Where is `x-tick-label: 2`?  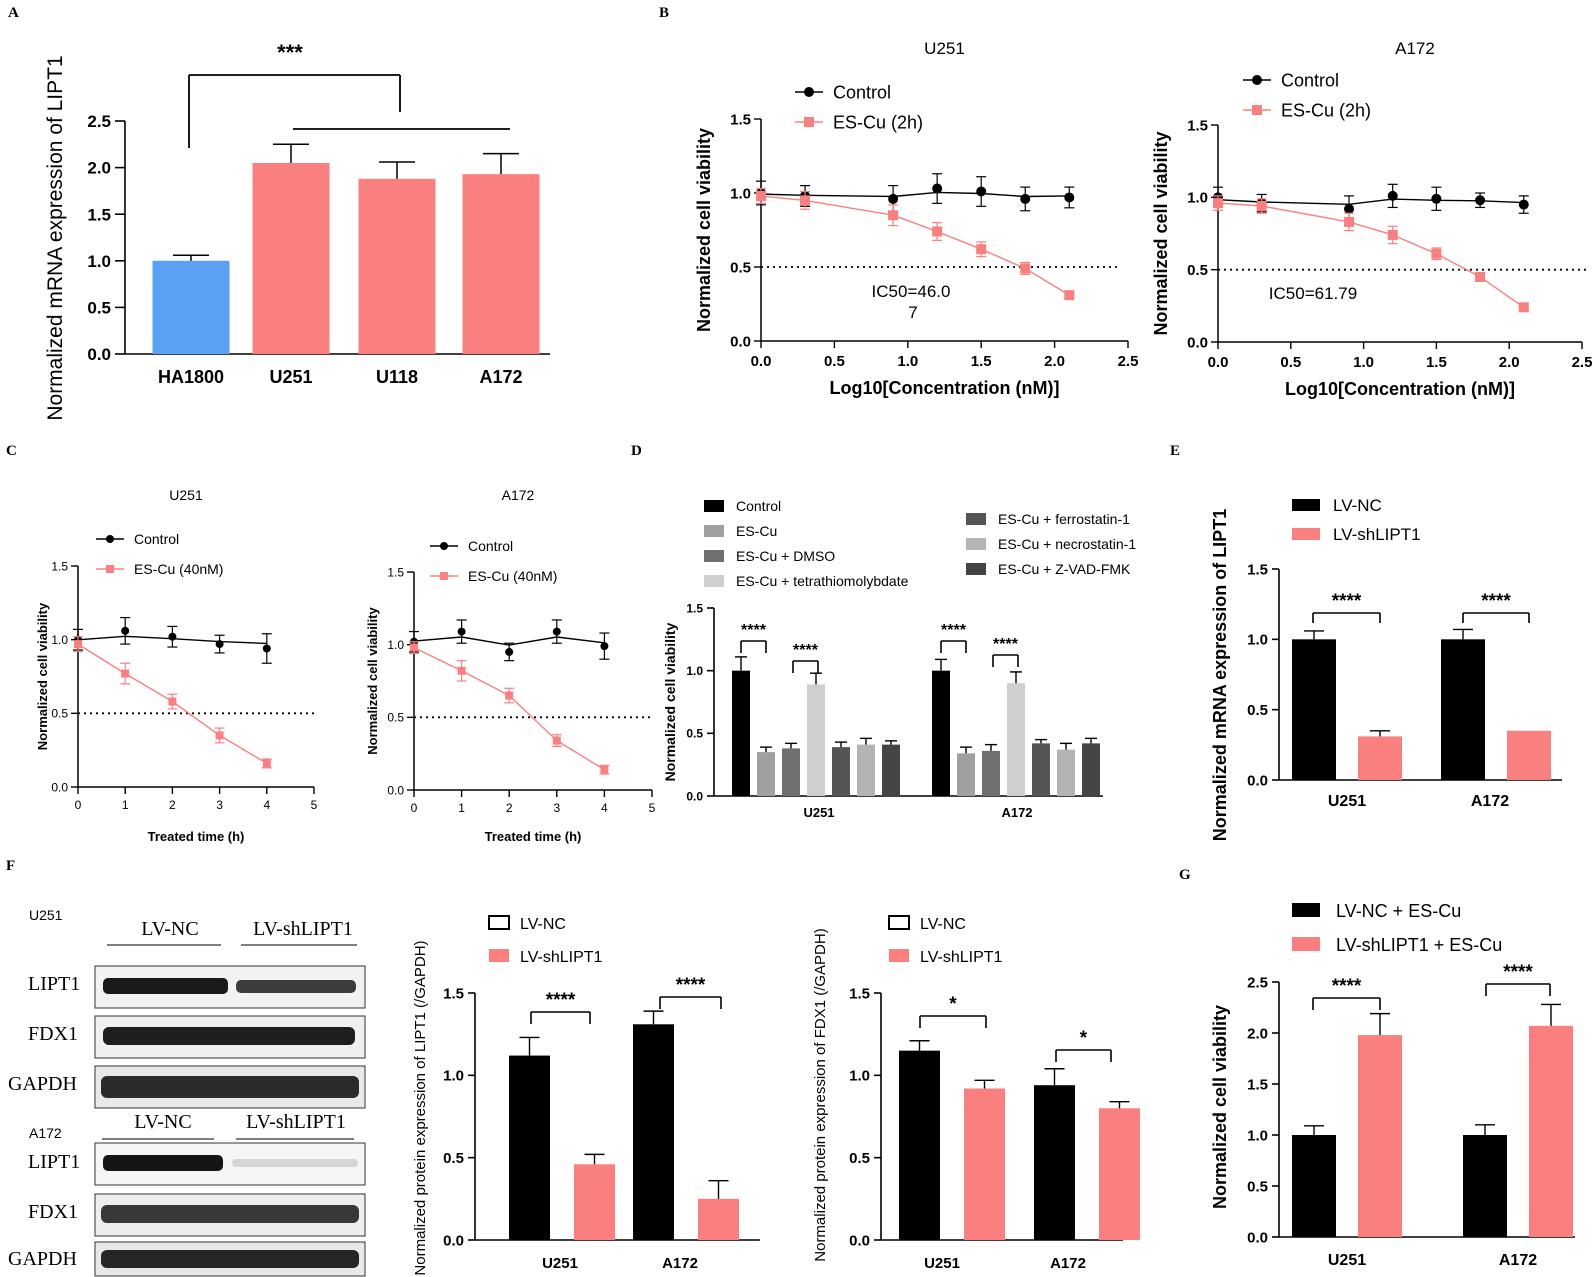 x-tick-label: 2 is located at coordinates (509, 808).